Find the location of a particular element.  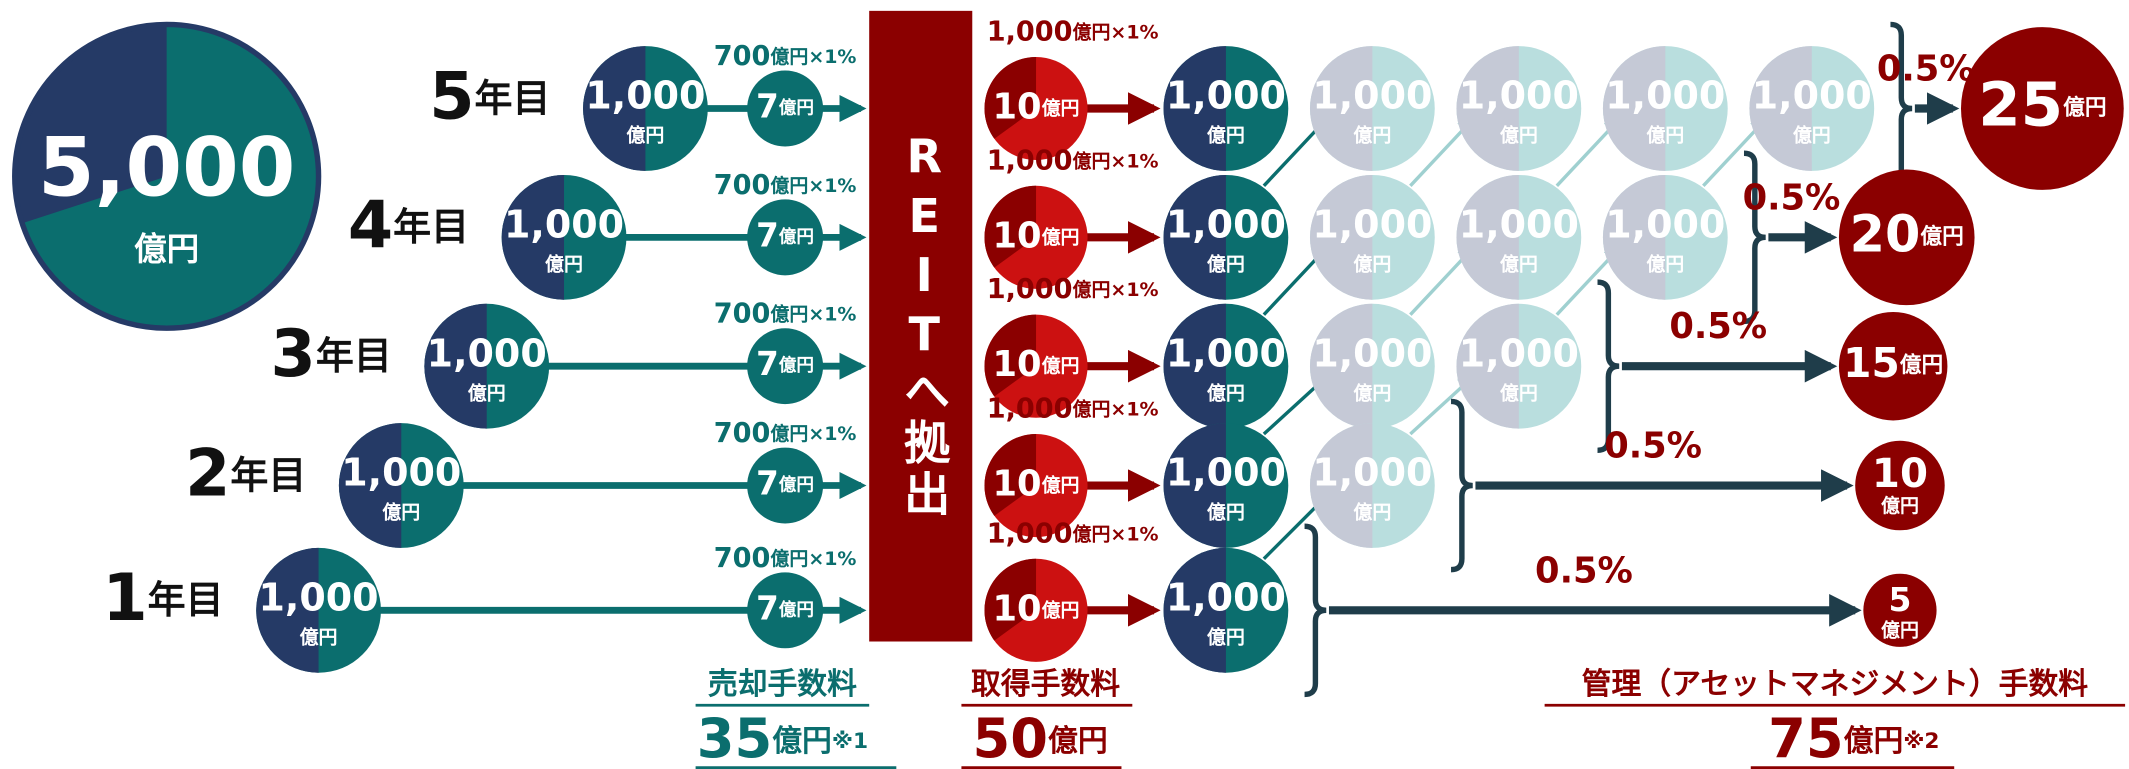

sale-total: 35億円※1 is located at coordinates (782, 738).